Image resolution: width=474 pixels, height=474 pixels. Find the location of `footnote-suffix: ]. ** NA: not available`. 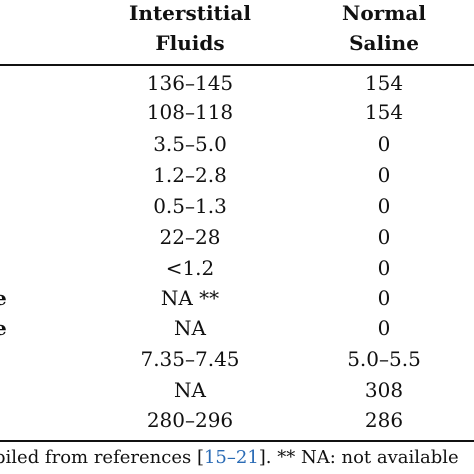

footnote-suffix: ]. ** NA: not available is located at coordinates (358, 457).